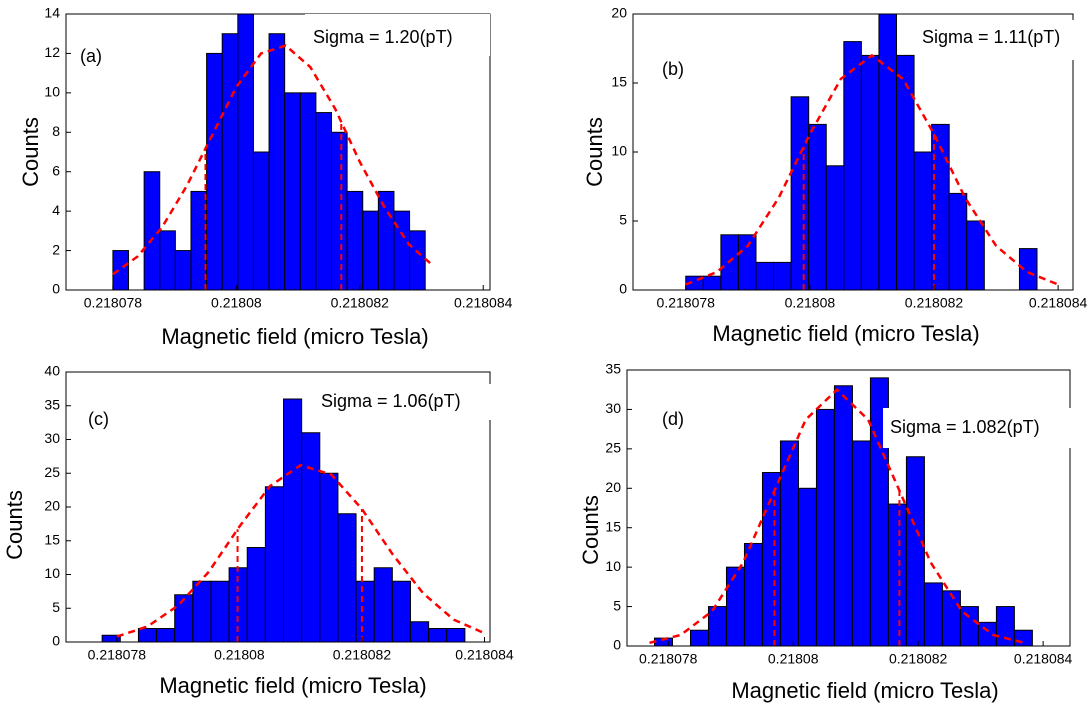  Describe the element at coordinates (391, 401) in the screenshot. I see `annotation: Sigma = 1.06(pT)` at that location.